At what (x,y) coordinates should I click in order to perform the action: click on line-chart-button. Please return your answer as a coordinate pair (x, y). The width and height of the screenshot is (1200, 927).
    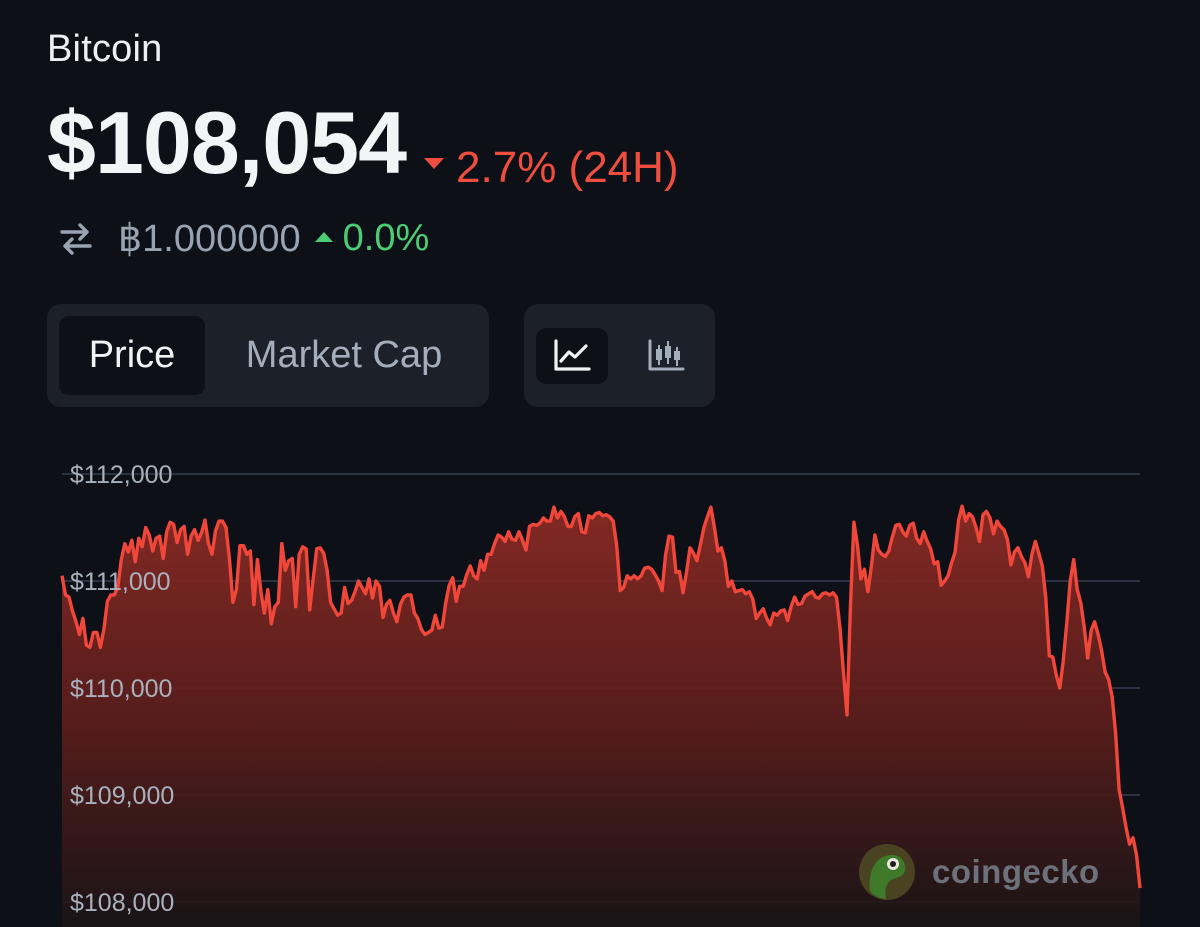
    Looking at the image, I should click on (572, 355).